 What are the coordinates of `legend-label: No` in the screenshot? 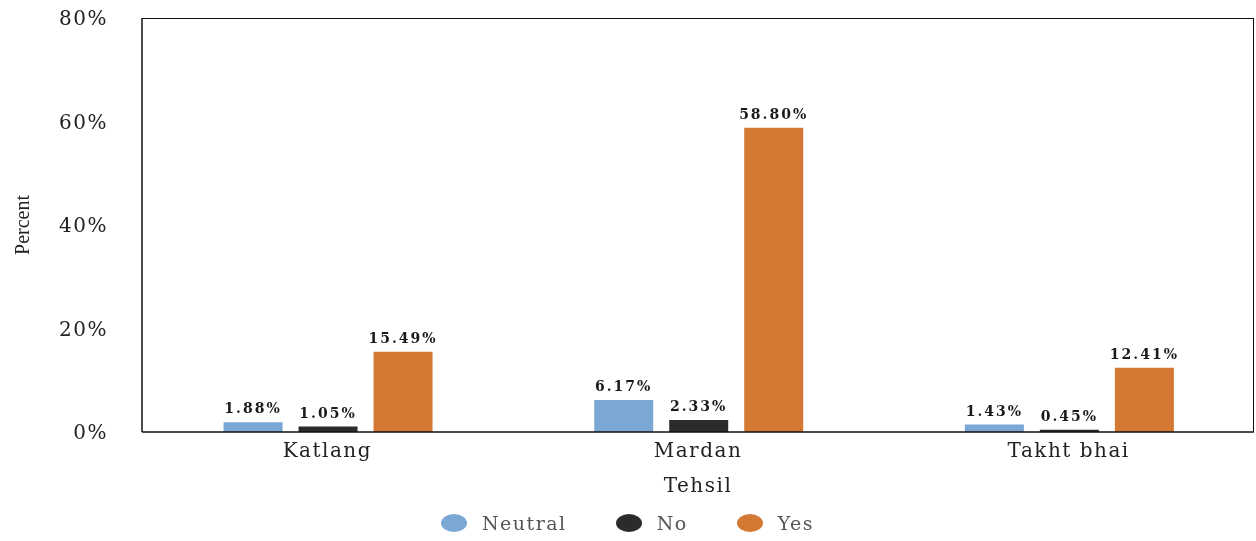 It's located at (672, 522).